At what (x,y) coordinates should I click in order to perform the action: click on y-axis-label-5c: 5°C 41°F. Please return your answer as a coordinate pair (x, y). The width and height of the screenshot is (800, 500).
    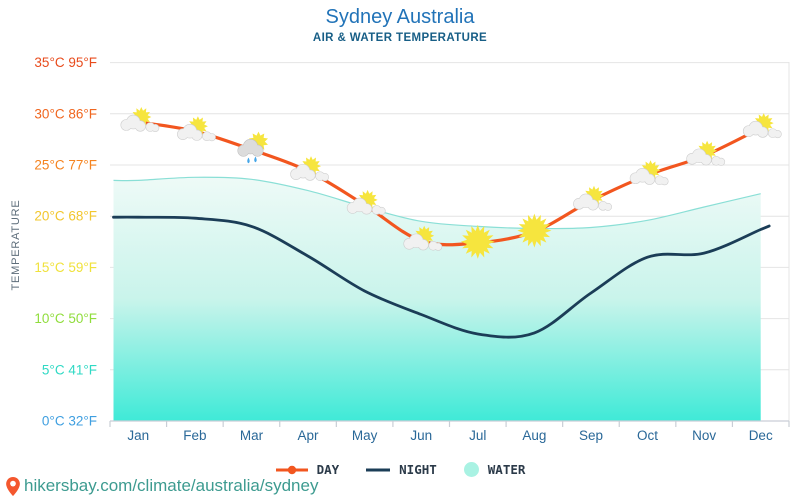
    Looking at the image, I should click on (69, 369).